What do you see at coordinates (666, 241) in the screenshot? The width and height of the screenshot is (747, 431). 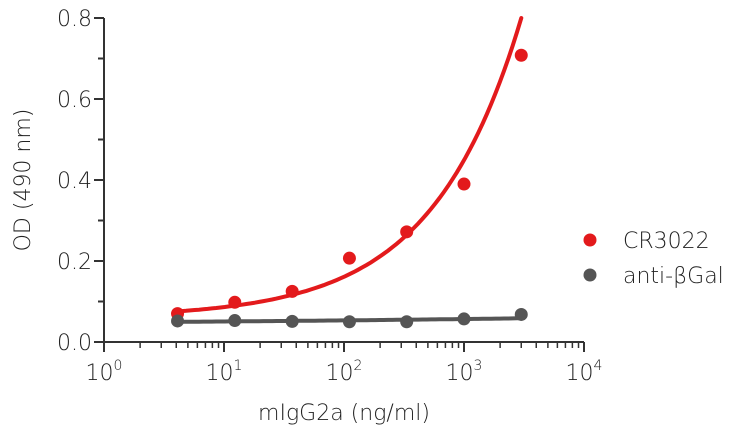 I see `legend-label-series-1: CR3022` at bounding box center [666, 241].